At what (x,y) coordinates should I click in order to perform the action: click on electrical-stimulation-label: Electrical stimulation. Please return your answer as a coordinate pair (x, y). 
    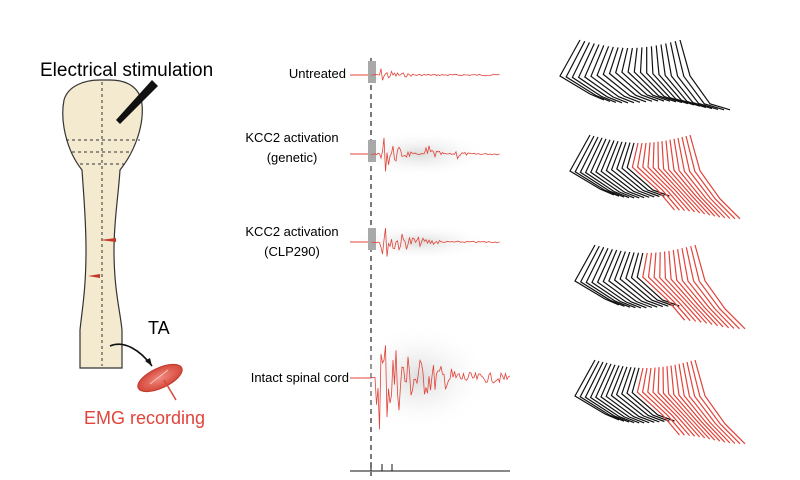
    Looking at the image, I should click on (127, 70).